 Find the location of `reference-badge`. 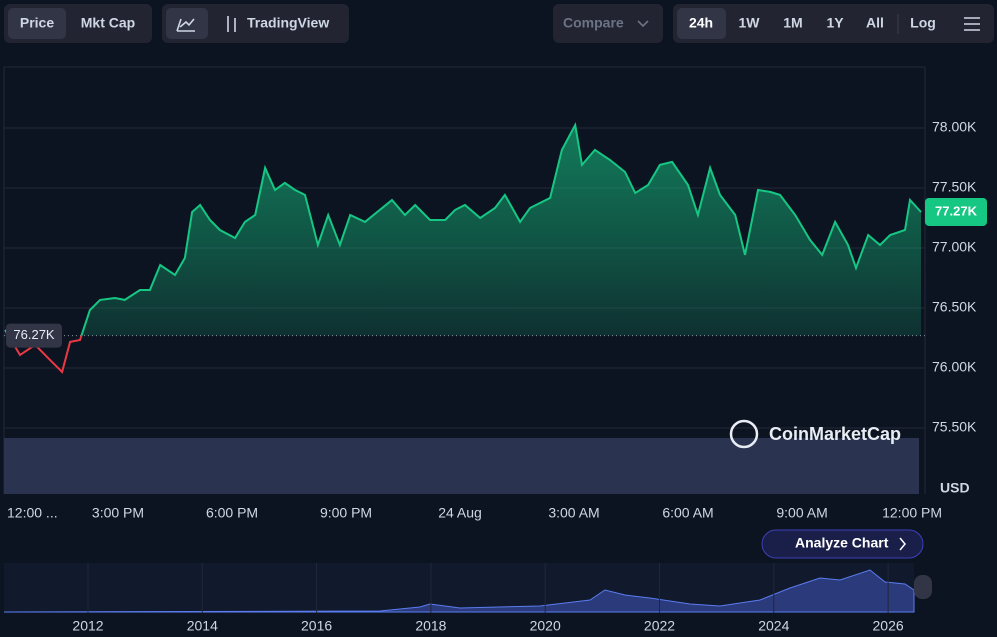

reference-badge is located at coordinates (34, 335).